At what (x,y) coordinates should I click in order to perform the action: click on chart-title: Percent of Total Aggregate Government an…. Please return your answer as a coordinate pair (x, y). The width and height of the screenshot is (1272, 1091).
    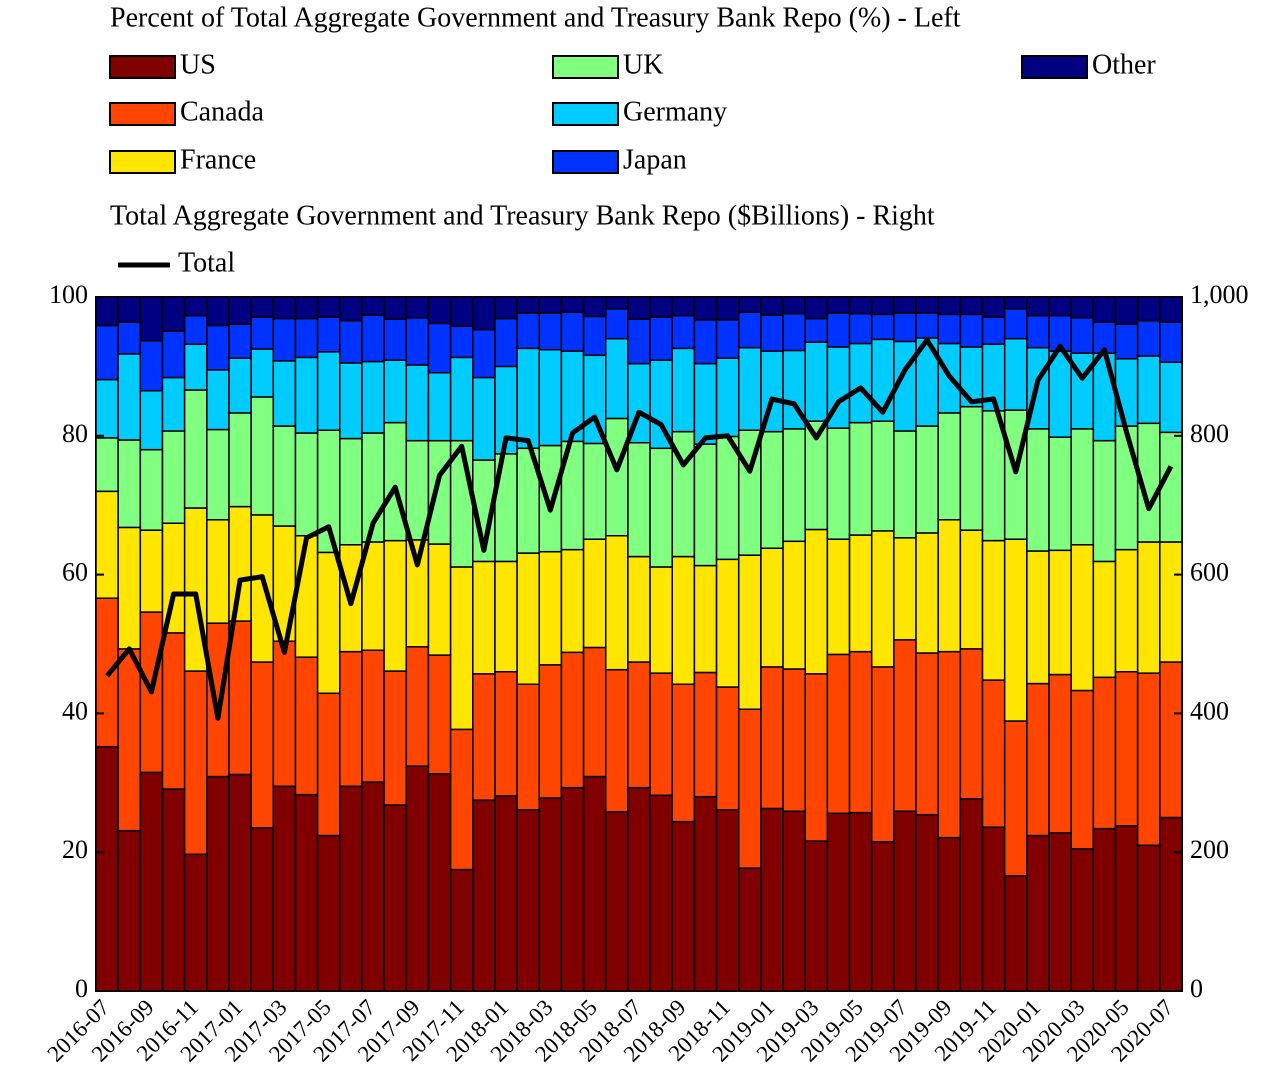
    Looking at the image, I should click on (535, 17).